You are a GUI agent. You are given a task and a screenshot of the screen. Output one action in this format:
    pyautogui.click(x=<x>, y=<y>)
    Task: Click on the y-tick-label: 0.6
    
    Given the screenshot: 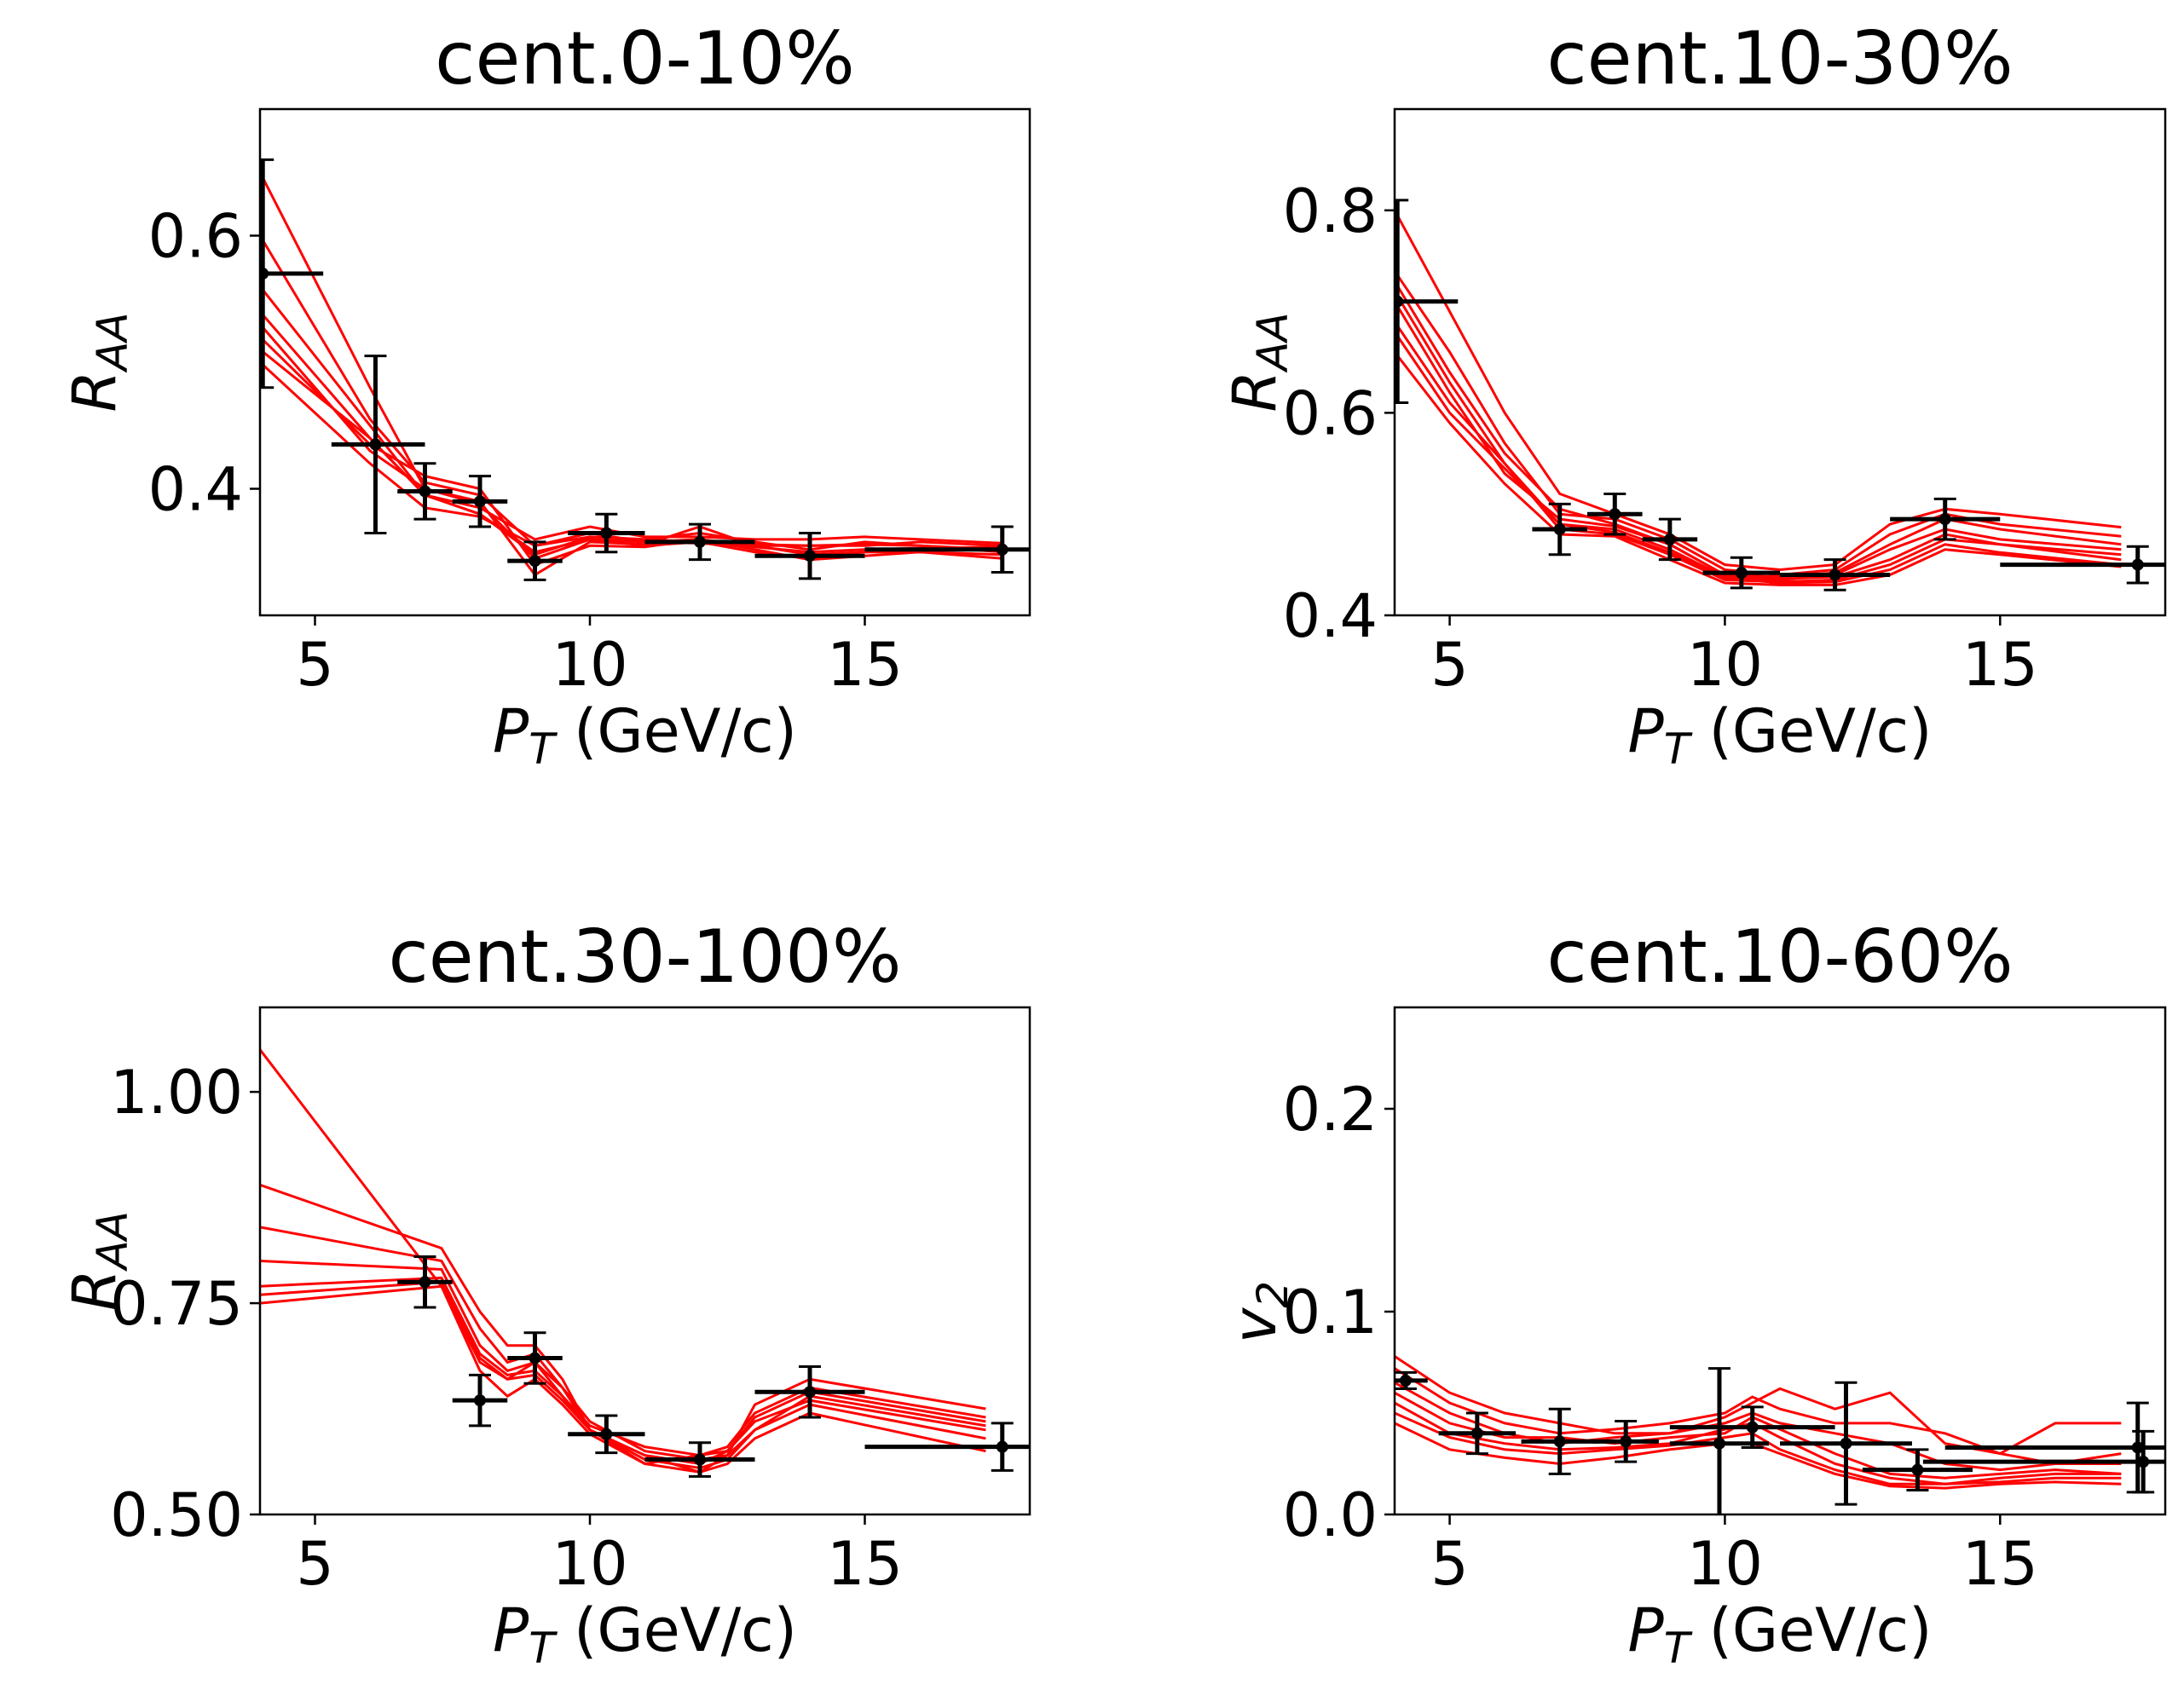 What is the action you would take?
    pyautogui.click(x=1330, y=413)
    